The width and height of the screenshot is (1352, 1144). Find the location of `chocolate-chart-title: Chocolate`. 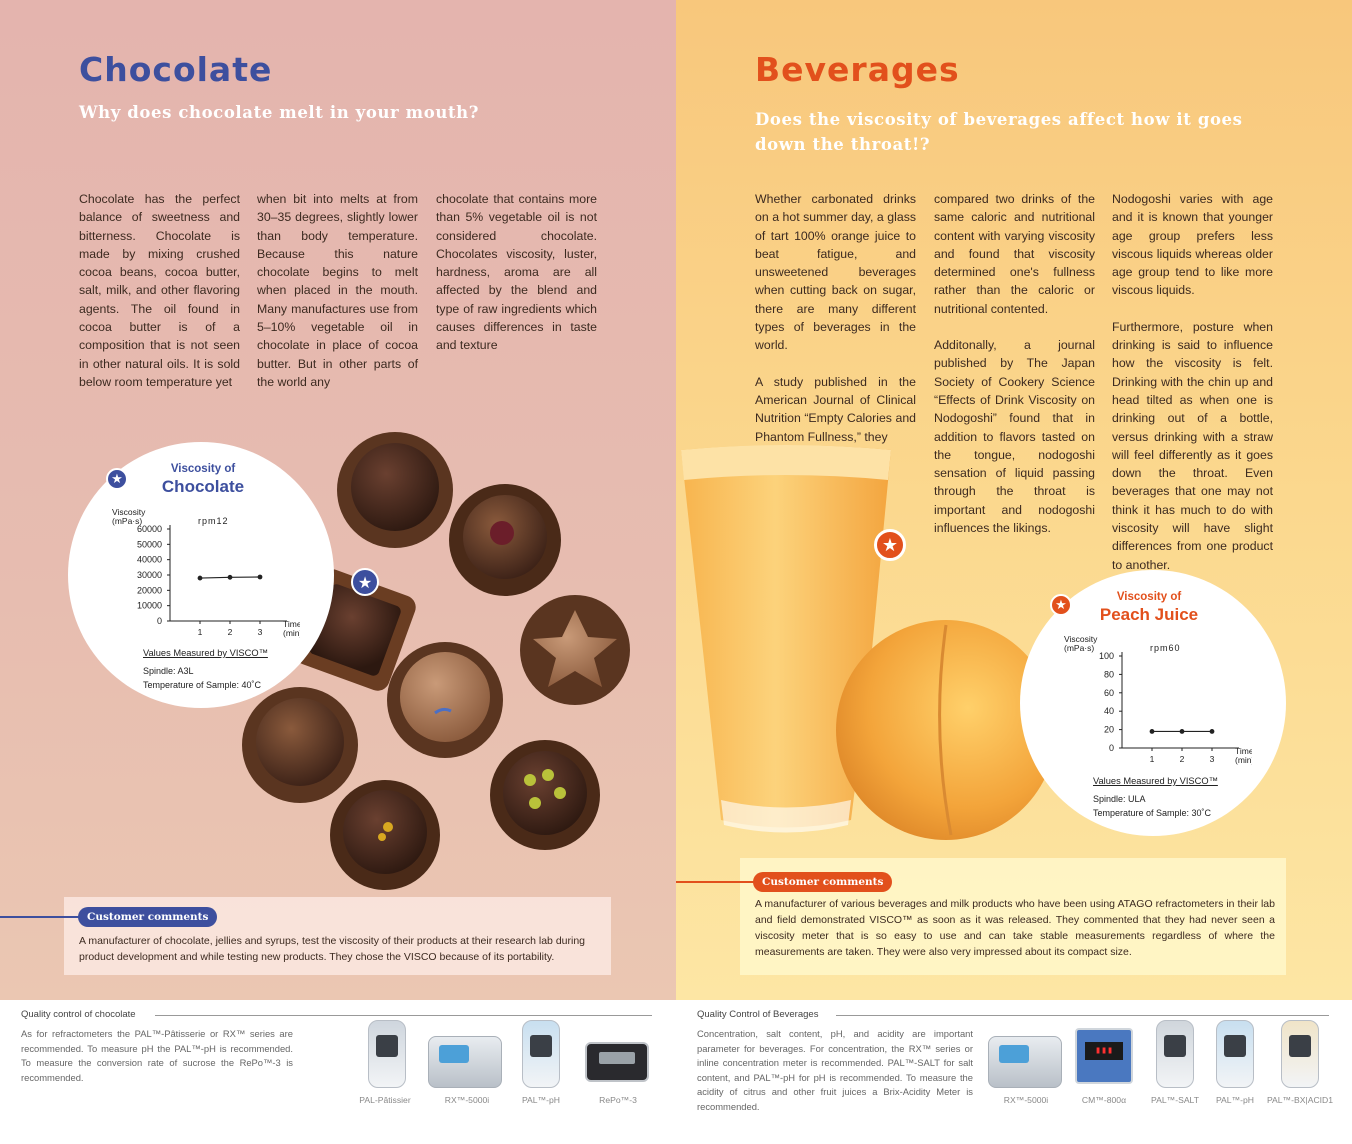

chocolate-chart-title: Chocolate is located at coordinates (203, 486).